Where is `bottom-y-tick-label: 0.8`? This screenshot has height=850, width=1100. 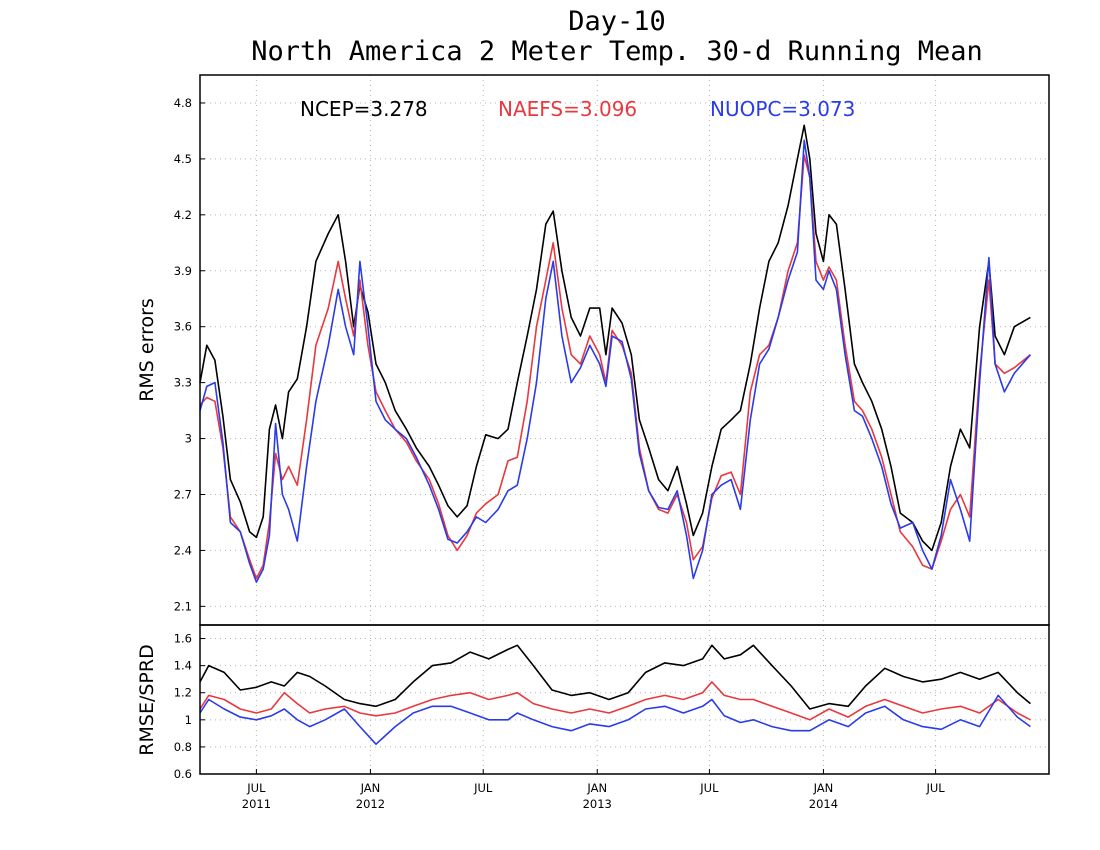
bottom-y-tick-label: 0.8 is located at coordinates (183, 747).